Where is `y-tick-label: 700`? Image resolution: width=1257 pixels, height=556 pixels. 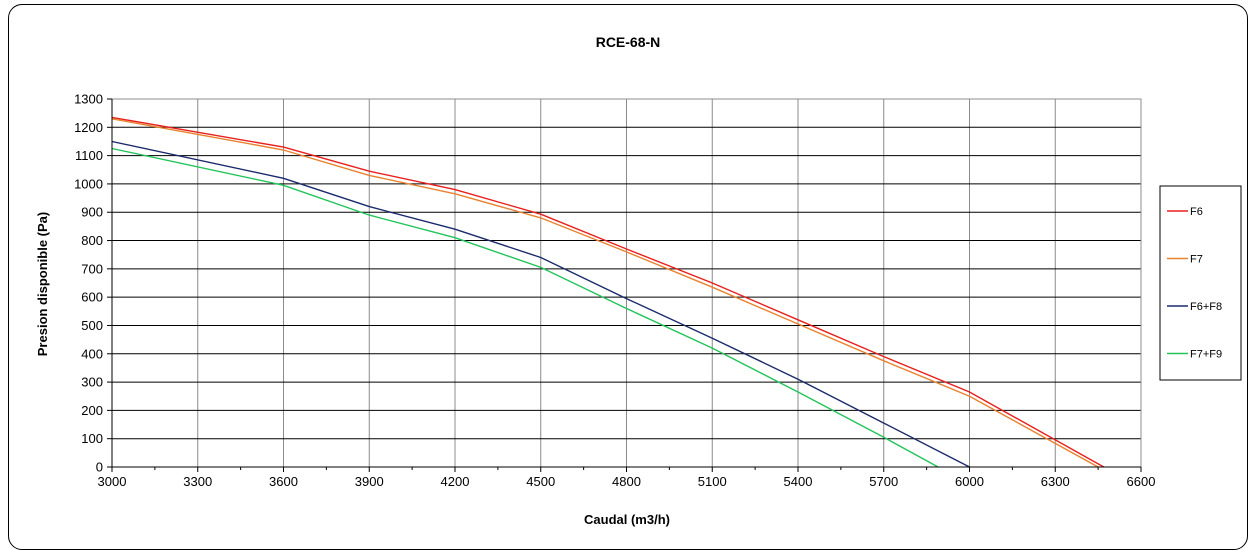 y-tick-label: 700 is located at coordinates (92, 268).